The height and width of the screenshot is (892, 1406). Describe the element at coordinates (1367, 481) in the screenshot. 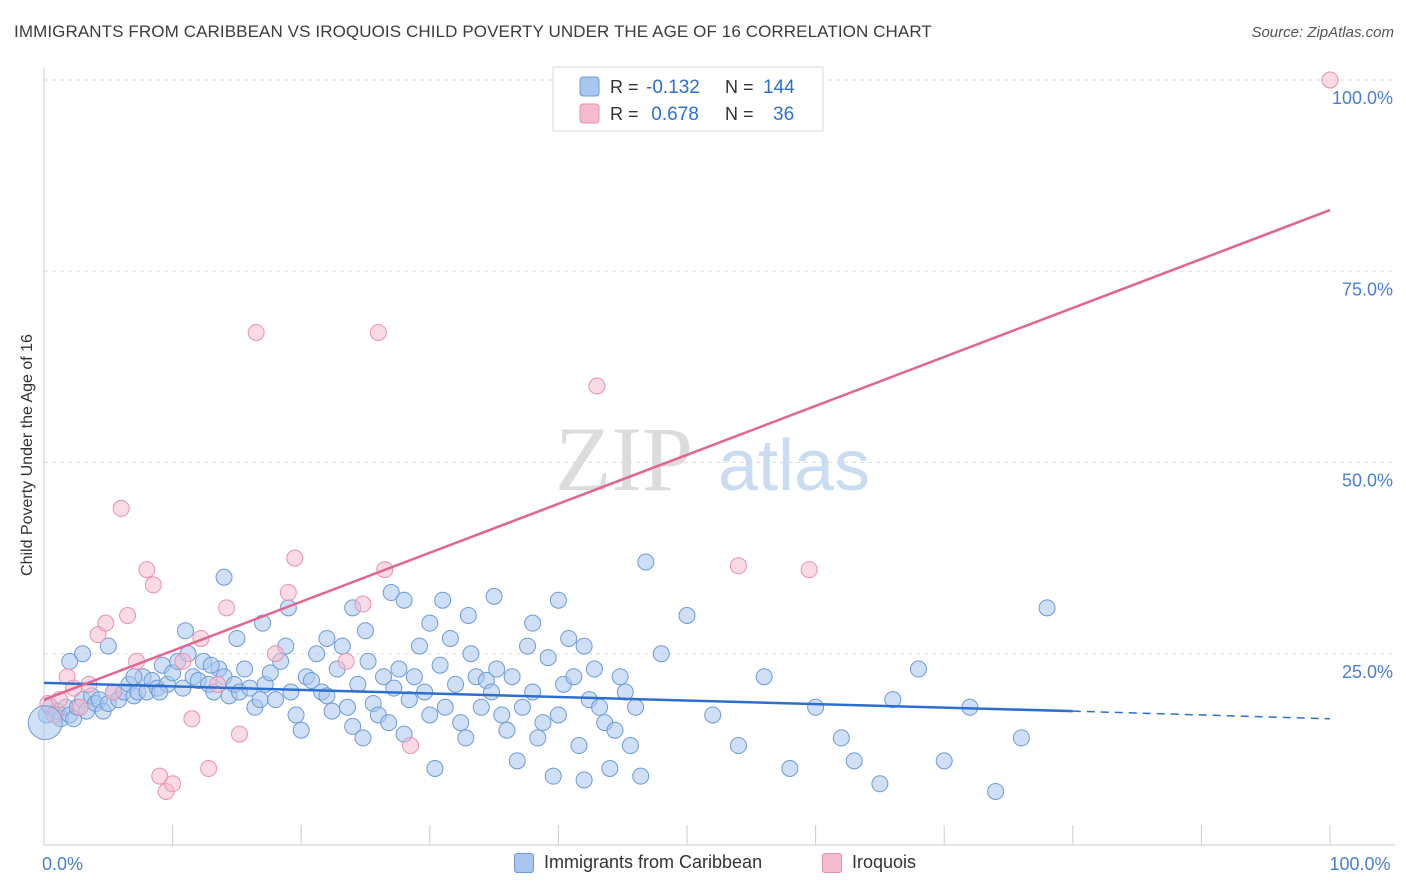

I see `y-tick-label-1: 50.0%` at that location.